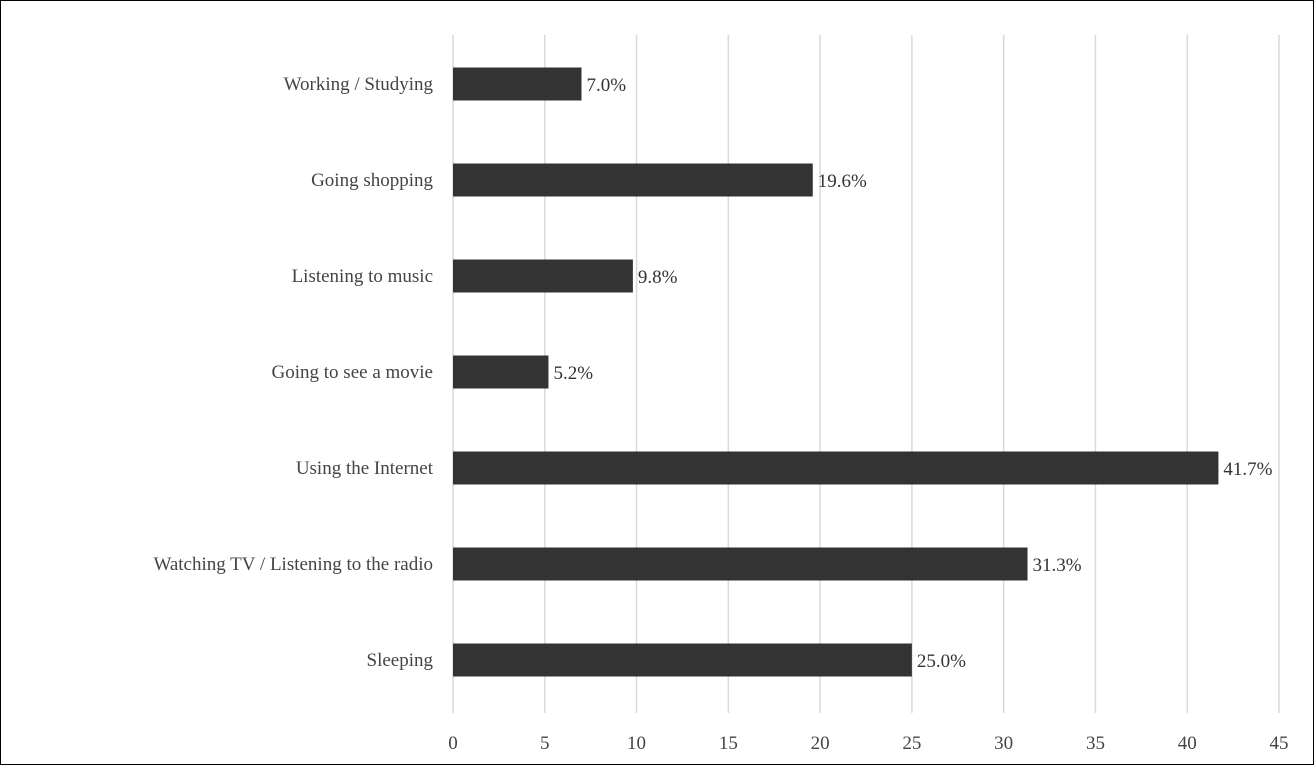  Describe the element at coordinates (400, 660) in the screenshot. I see `category-label: Sleeping` at that location.